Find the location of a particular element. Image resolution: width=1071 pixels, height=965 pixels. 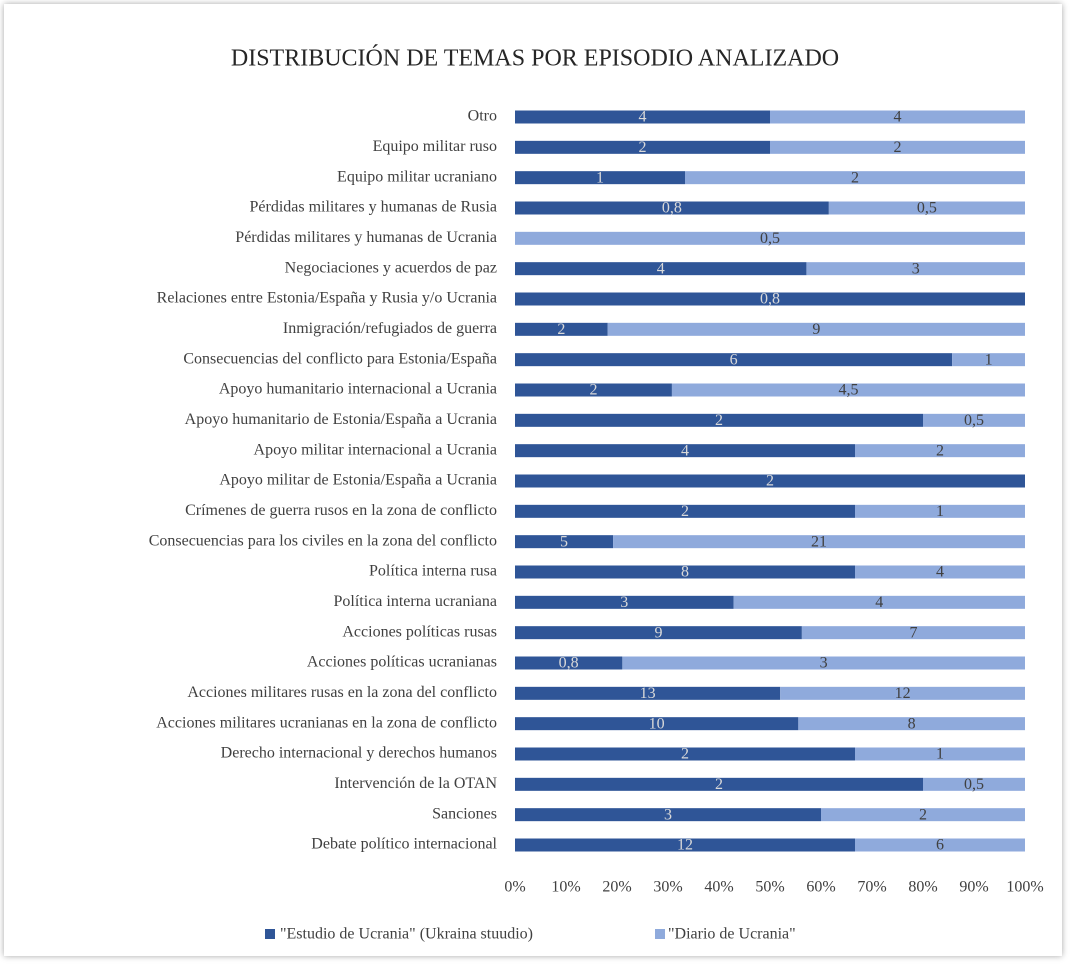

x-tick-label: 60% is located at coordinates (820, 887).